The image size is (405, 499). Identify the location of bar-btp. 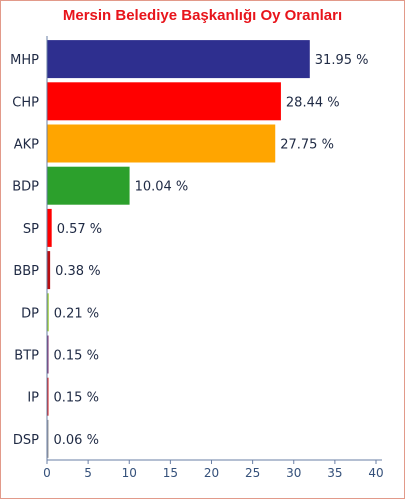
(48, 354).